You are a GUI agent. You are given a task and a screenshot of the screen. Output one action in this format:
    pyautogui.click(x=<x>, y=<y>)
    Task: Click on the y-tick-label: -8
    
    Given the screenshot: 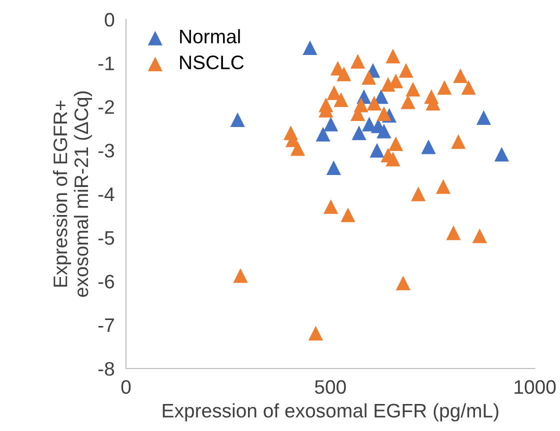 What is the action you would take?
    pyautogui.click(x=106, y=369)
    